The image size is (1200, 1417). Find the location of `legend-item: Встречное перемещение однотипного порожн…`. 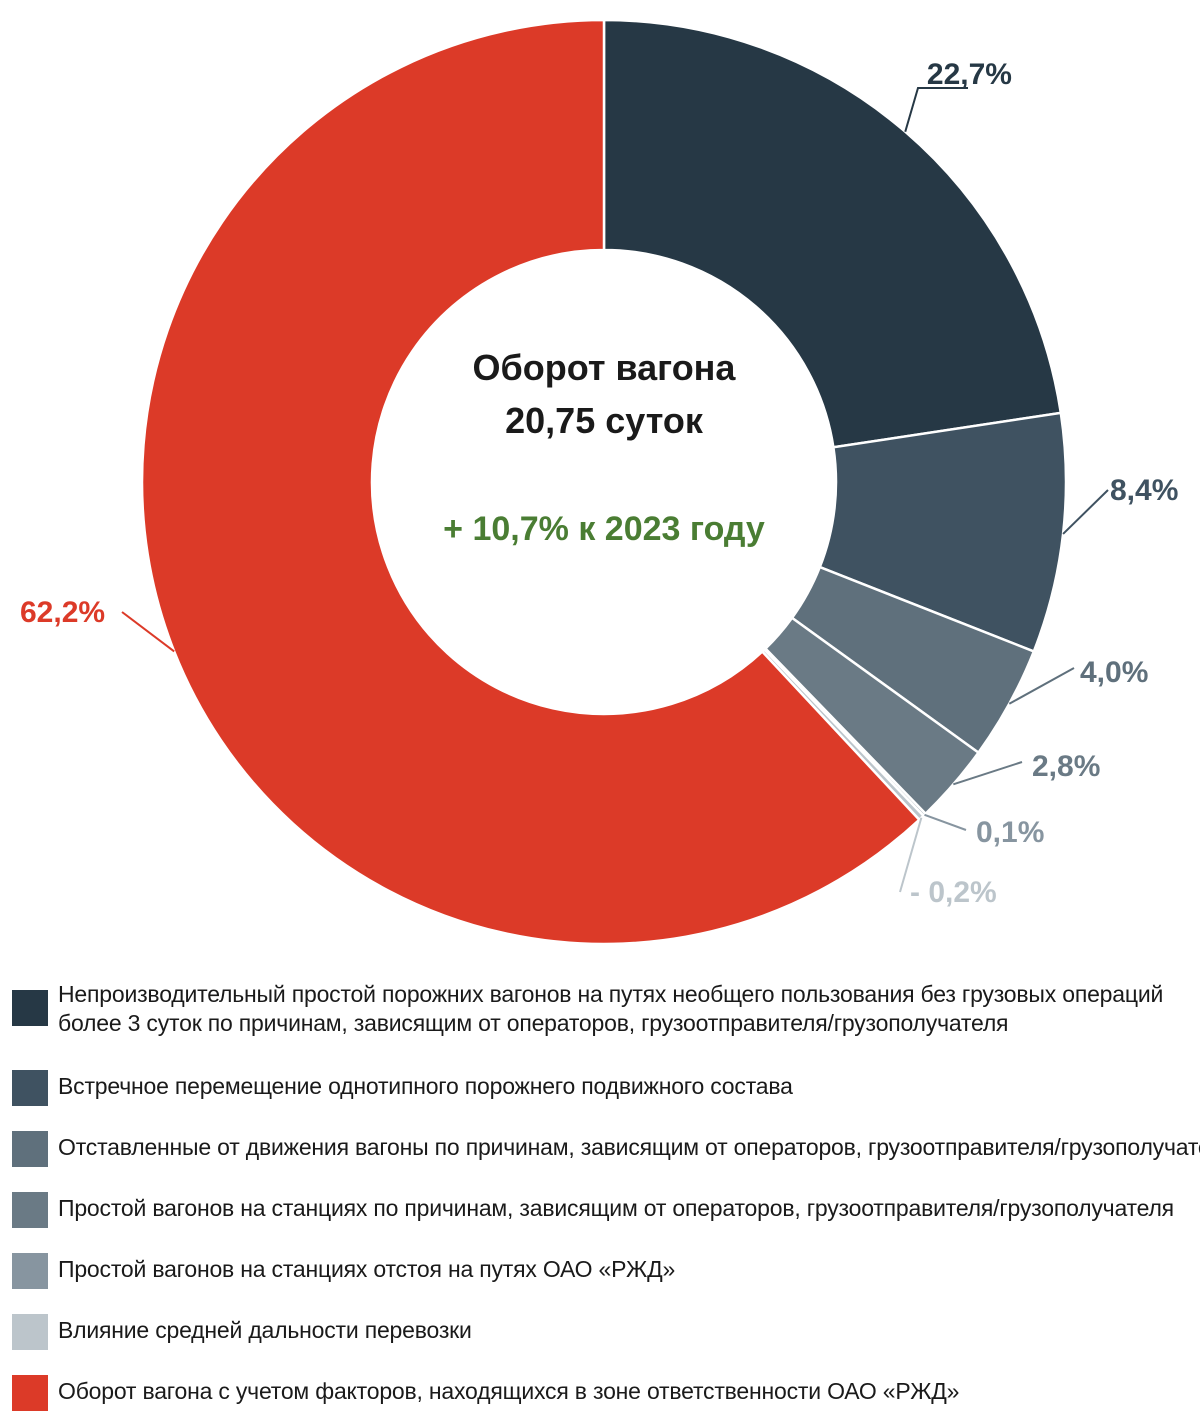

legend-item: Встречное перемещение однотипного порожн… is located at coordinates (605, 1101).